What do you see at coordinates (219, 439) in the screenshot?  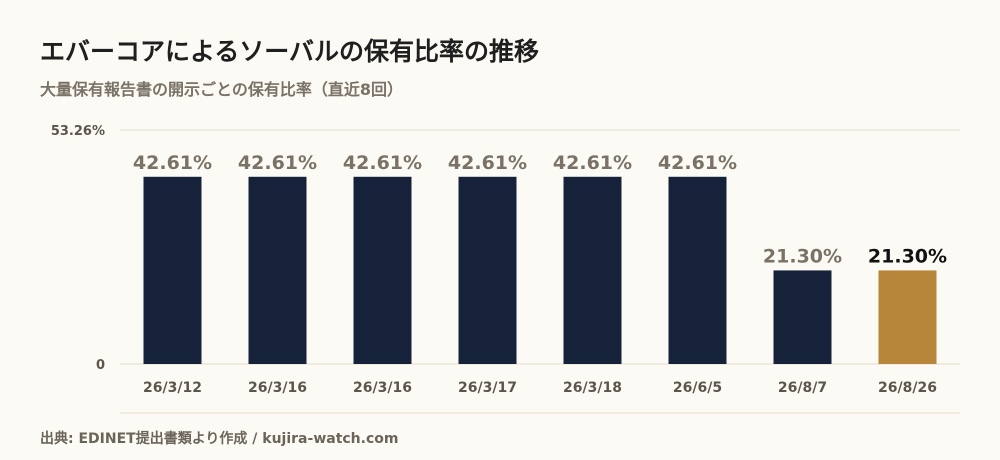 I see `source-footer: 出典: EDINET提出書類より作成 / kujira-watch.com` at bounding box center [219, 439].